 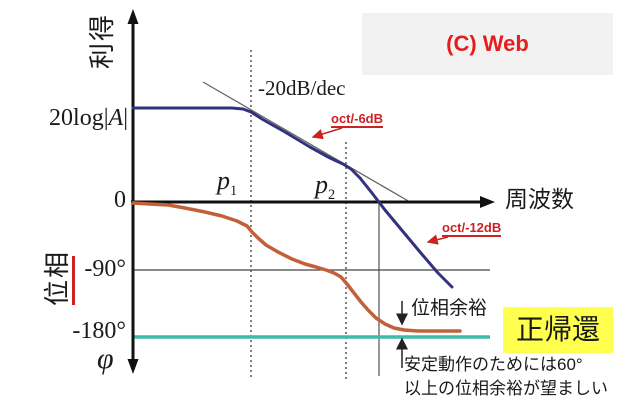 What do you see at coordinates (133, 16) in the screenshot?
I see `gain-axis-arrowhead` at bounding box center [133, 16].